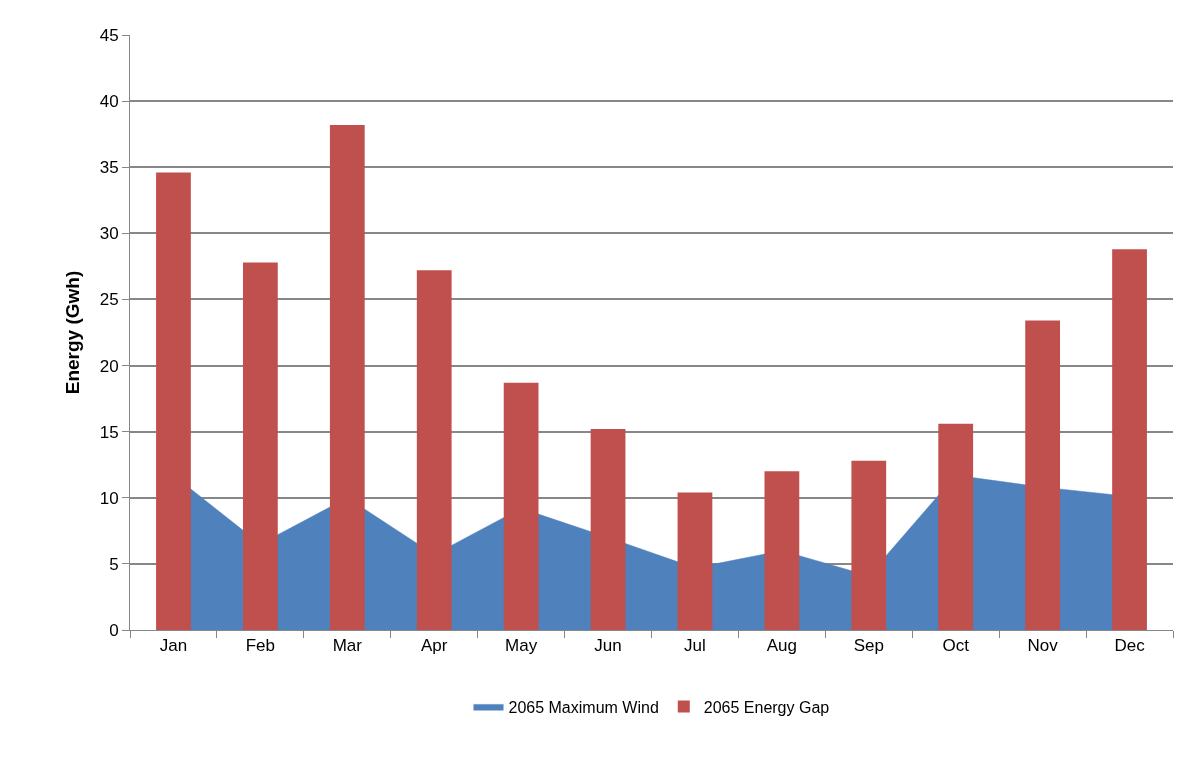  I want to click on x-tick-label: Oct, so click(956, 646).